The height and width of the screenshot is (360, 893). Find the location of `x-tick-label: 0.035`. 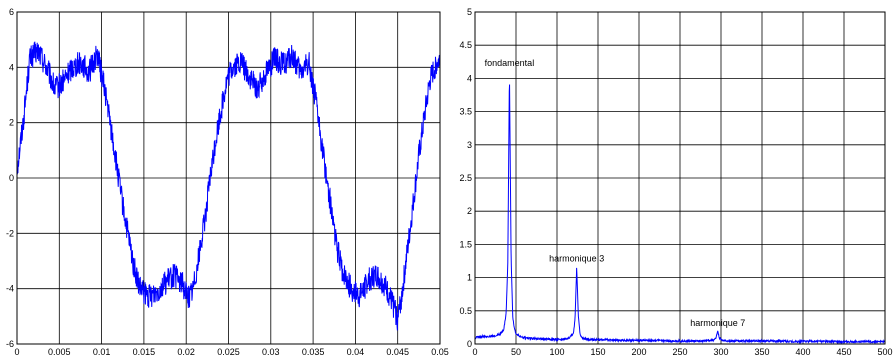

x-tick-label: 0.035 is located at coordinates (313, 352).